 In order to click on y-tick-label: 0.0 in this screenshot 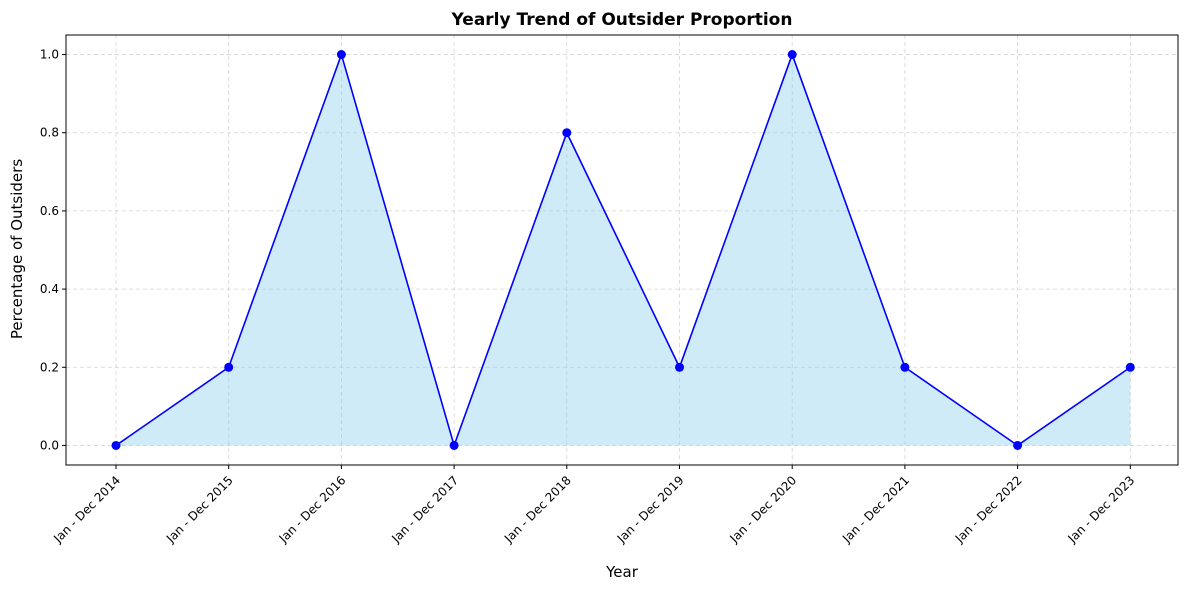, I will do `click(49, 445)`.